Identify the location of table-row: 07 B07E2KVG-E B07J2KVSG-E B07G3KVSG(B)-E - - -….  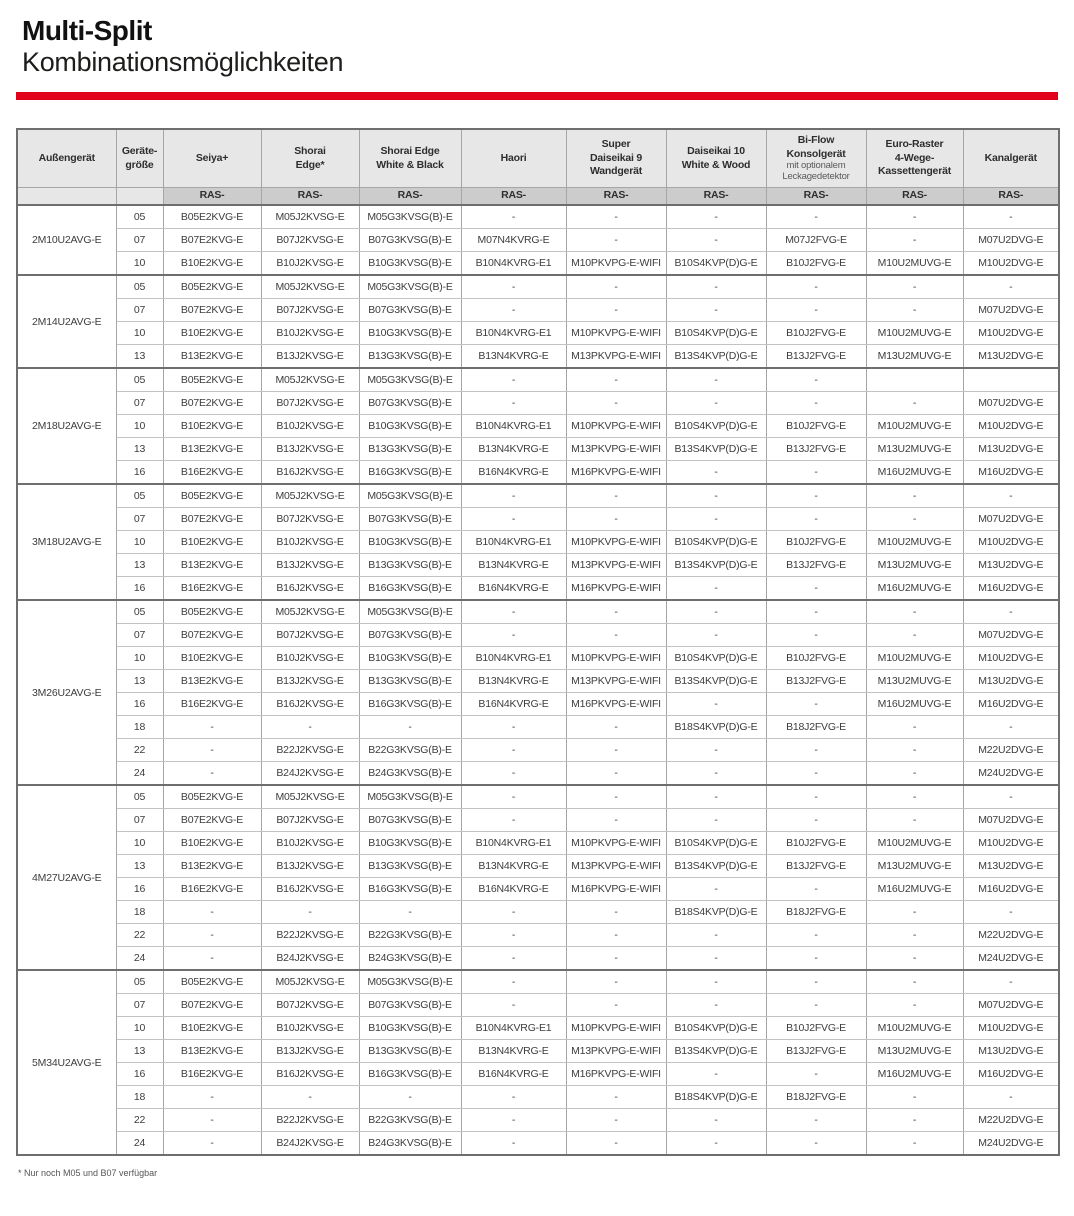
(538, 403).